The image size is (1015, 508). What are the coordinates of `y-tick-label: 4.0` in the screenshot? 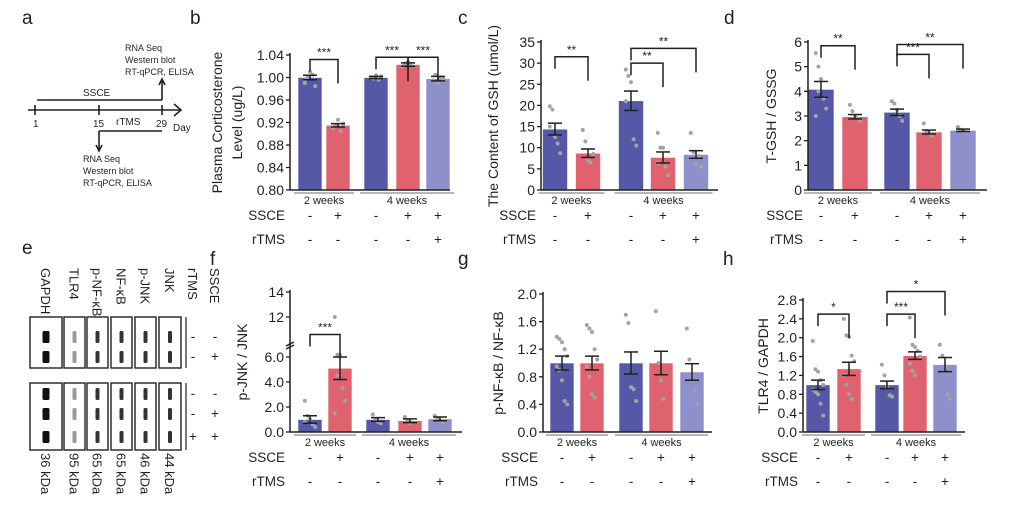 It's located at (275, 382).